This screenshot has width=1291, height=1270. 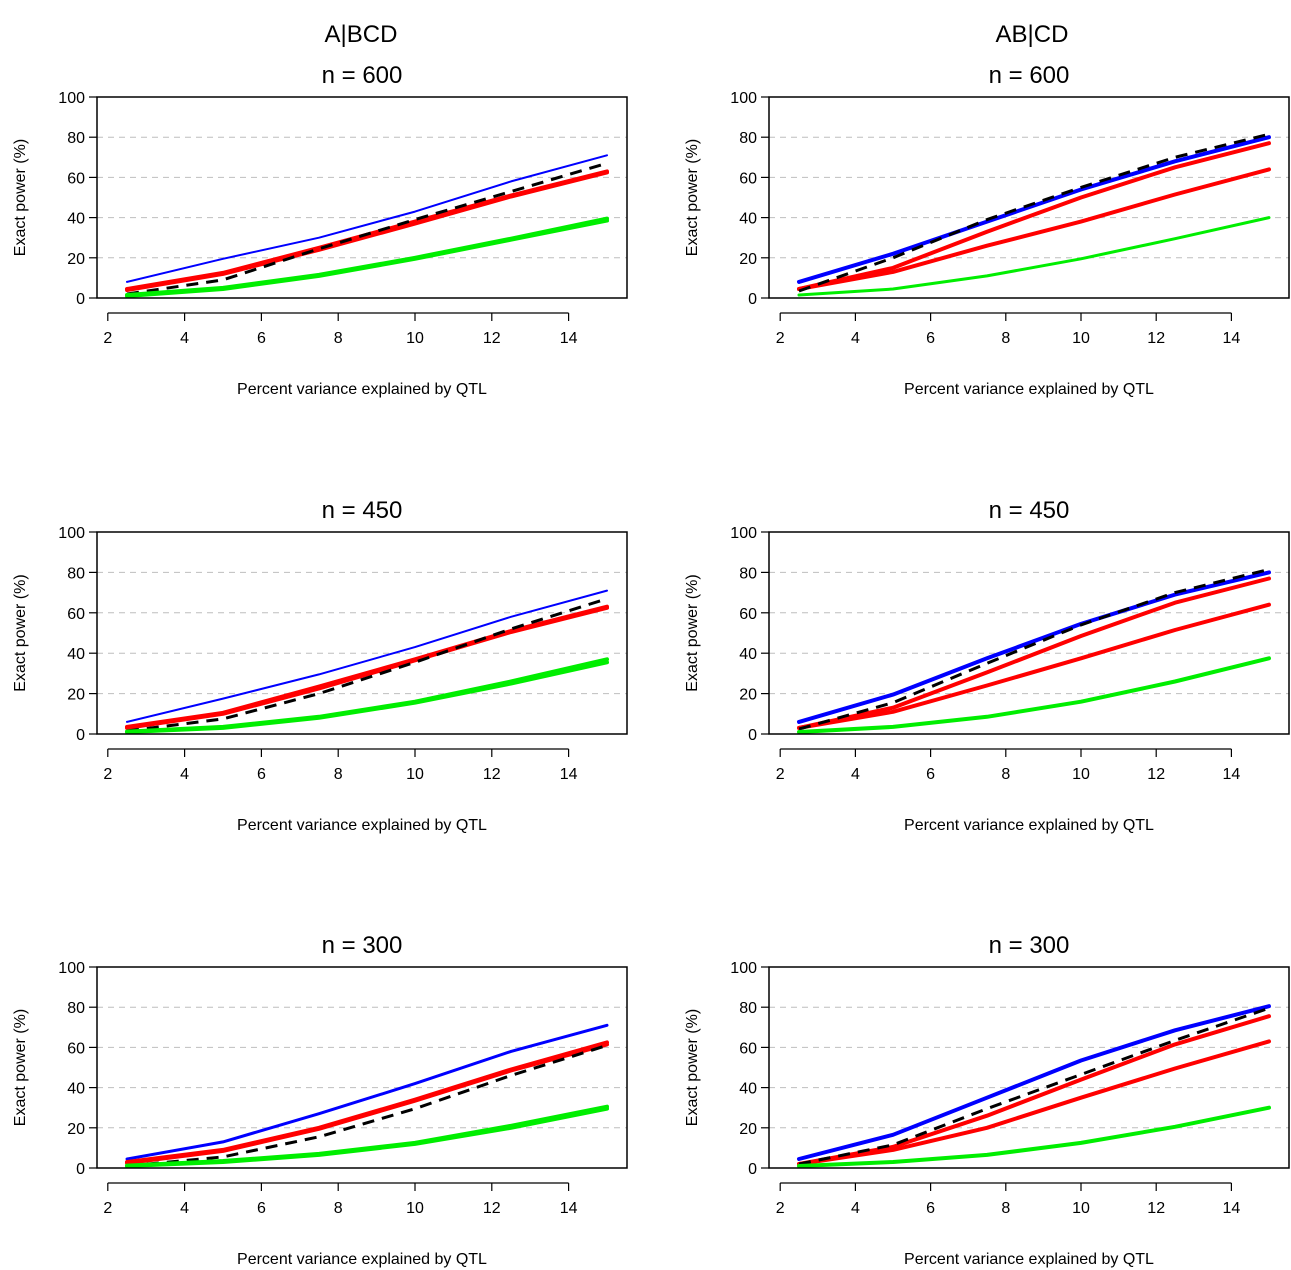 What do you see at coordinates (362, 945) in the screenshot?
I see `panel-title: n = 300` at bounding box center [362, 945].